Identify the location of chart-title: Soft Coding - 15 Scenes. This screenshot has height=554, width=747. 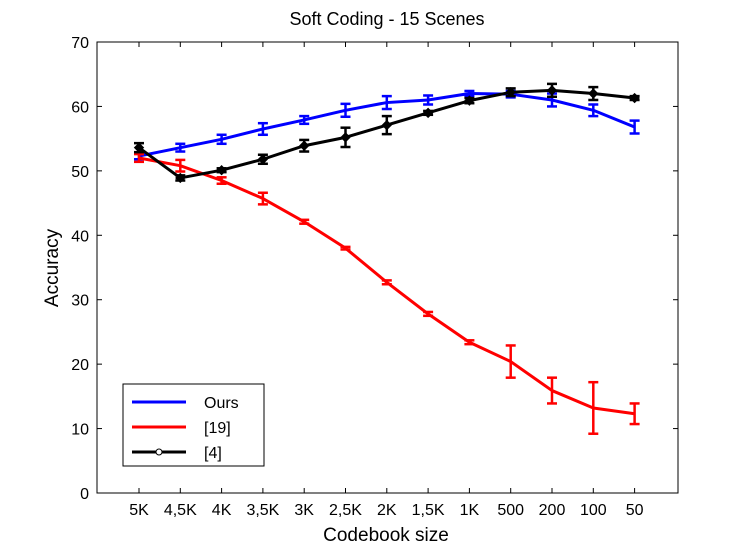
(386, 19).